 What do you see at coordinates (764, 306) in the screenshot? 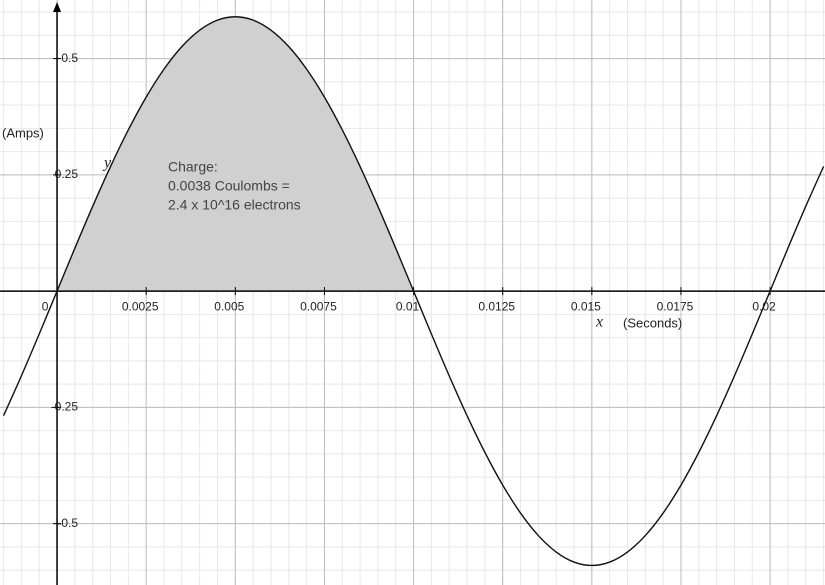
I see `x-tick-label: 0.02` at bounding box center [764, 306].